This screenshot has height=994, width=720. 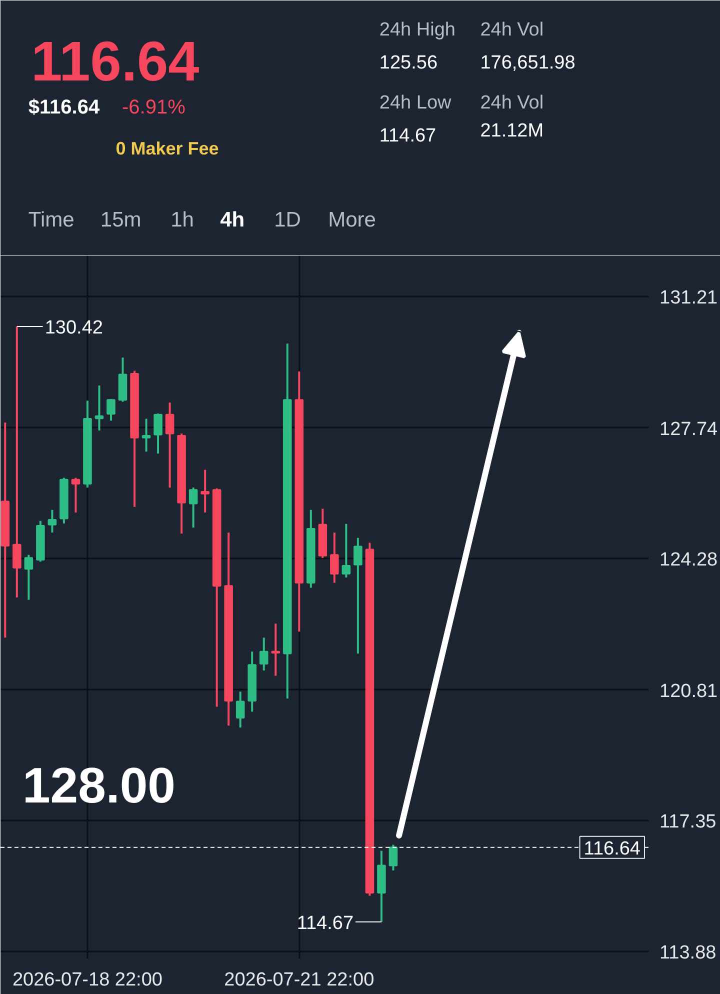 What do you see at coordinates (528, 63) in the screenshot?
I see `text: 176,651.98` at bounding box center [528, 63].